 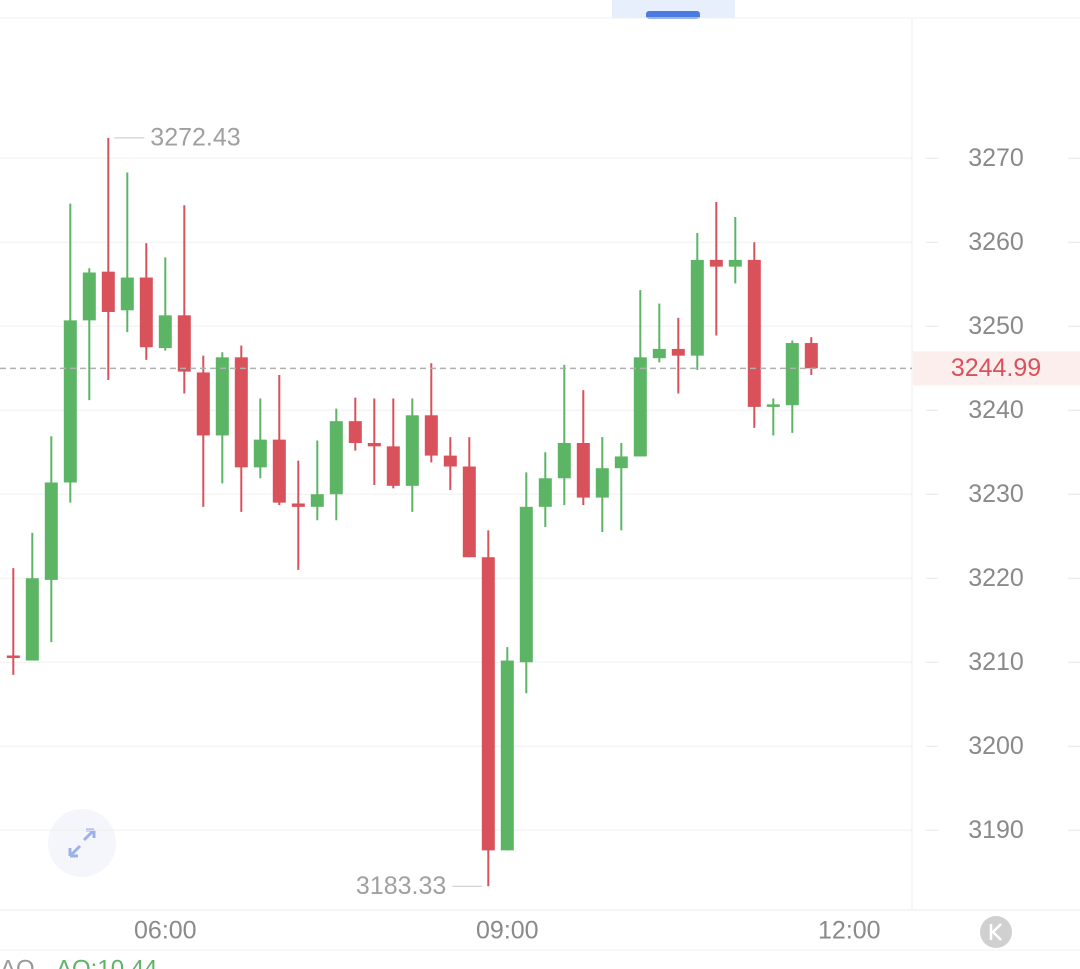 I want to click on y-tick-label: 3220, so click(x=996, y=578).